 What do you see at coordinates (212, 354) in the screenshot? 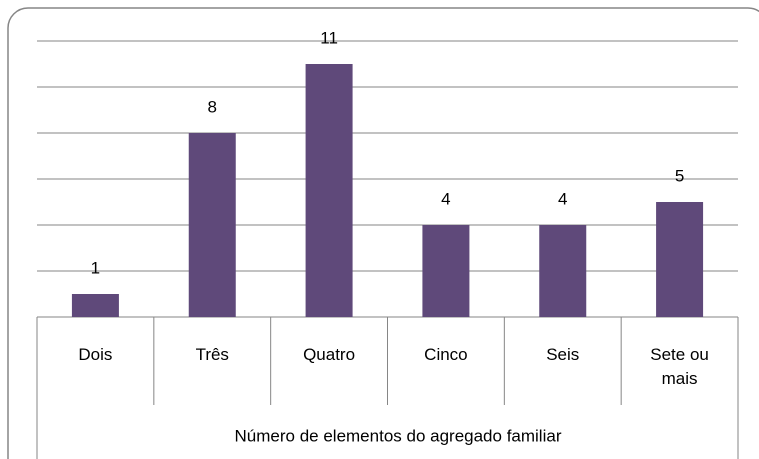
I see `x-tick-label: Três` at bounding box center [212, 354].